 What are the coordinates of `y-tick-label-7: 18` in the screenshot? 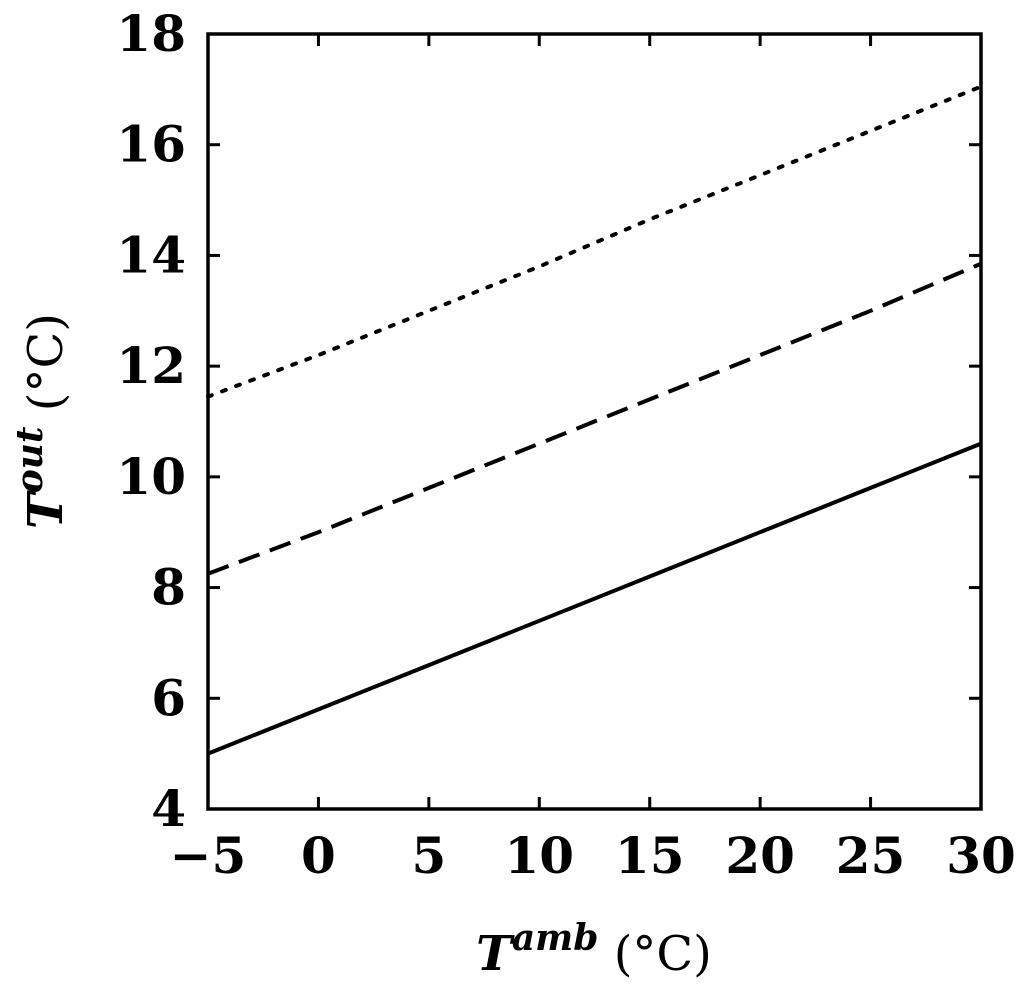 It's located at (151, 33).